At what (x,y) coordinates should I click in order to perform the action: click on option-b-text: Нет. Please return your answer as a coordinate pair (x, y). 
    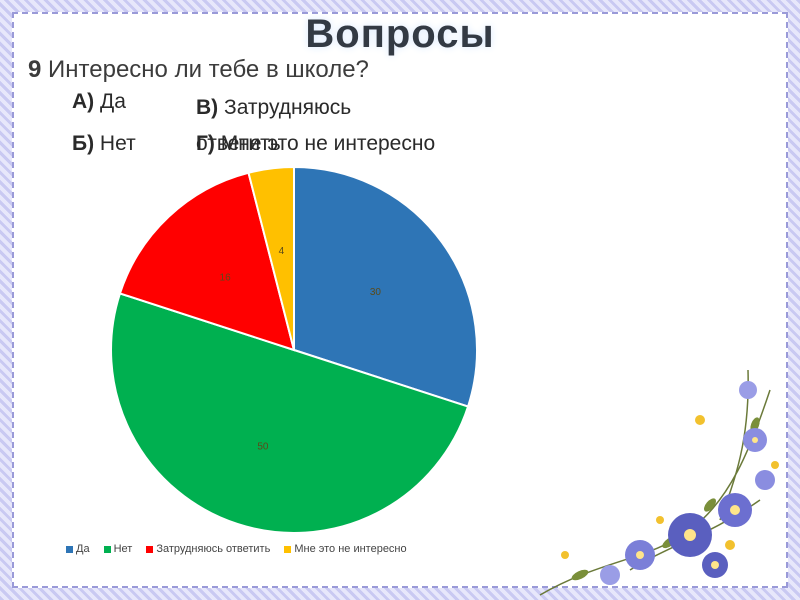
    Looking at the image, I should click on (115, 143).